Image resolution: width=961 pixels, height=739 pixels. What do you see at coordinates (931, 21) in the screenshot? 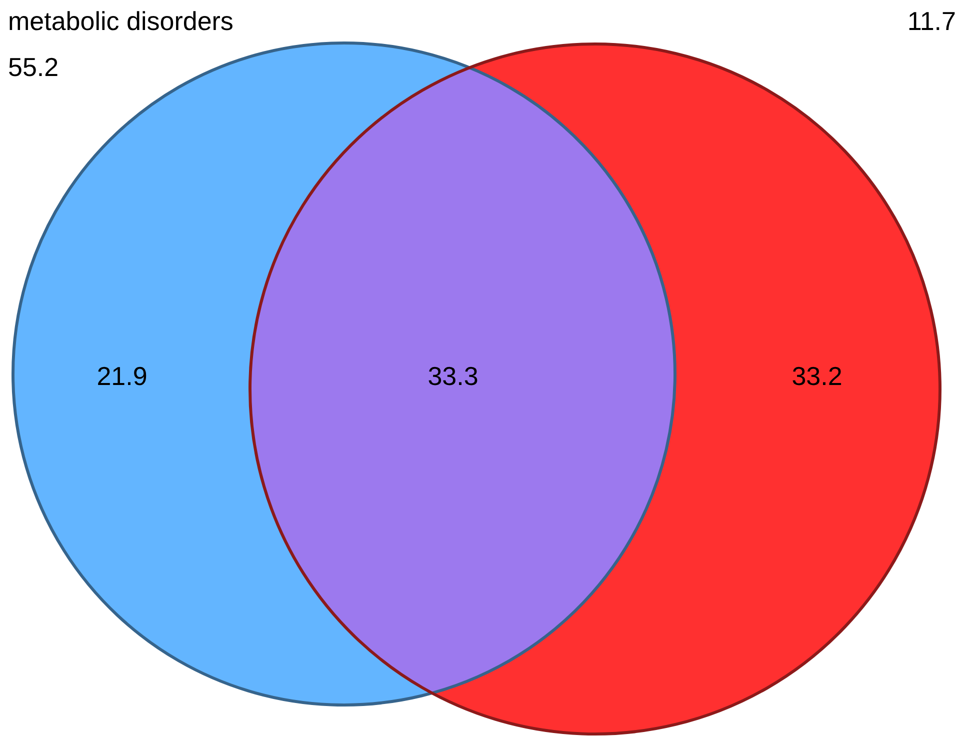
I see `text: 11.7` at bounding box center [931, 21].